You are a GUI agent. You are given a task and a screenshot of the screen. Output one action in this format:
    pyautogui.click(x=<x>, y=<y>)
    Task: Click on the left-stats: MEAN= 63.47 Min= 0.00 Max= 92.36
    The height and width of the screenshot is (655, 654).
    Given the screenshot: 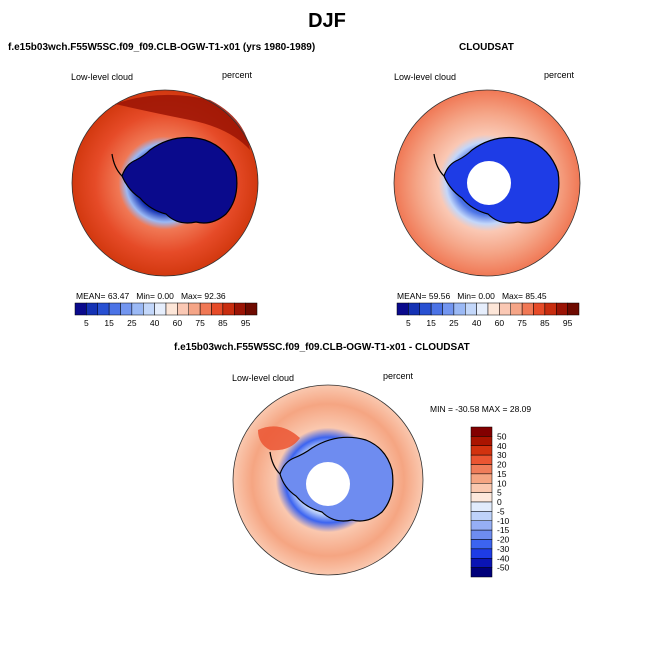 What is the action you would take?
    pyautogui.click(x=151, y=296)
    